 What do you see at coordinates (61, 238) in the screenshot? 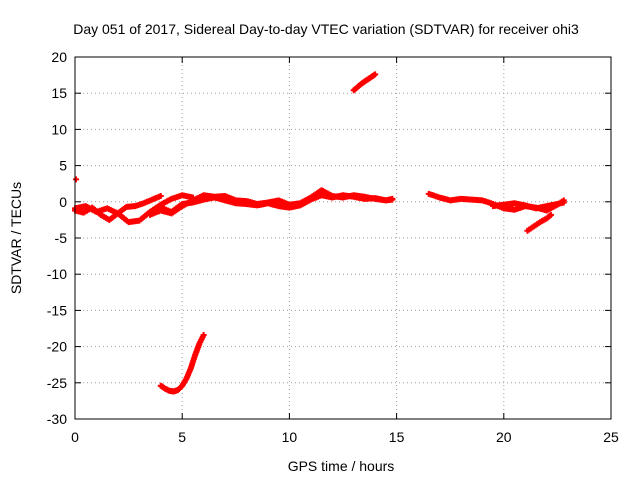
I see `y-tick-label: -5` at bounding box center [61, 238].